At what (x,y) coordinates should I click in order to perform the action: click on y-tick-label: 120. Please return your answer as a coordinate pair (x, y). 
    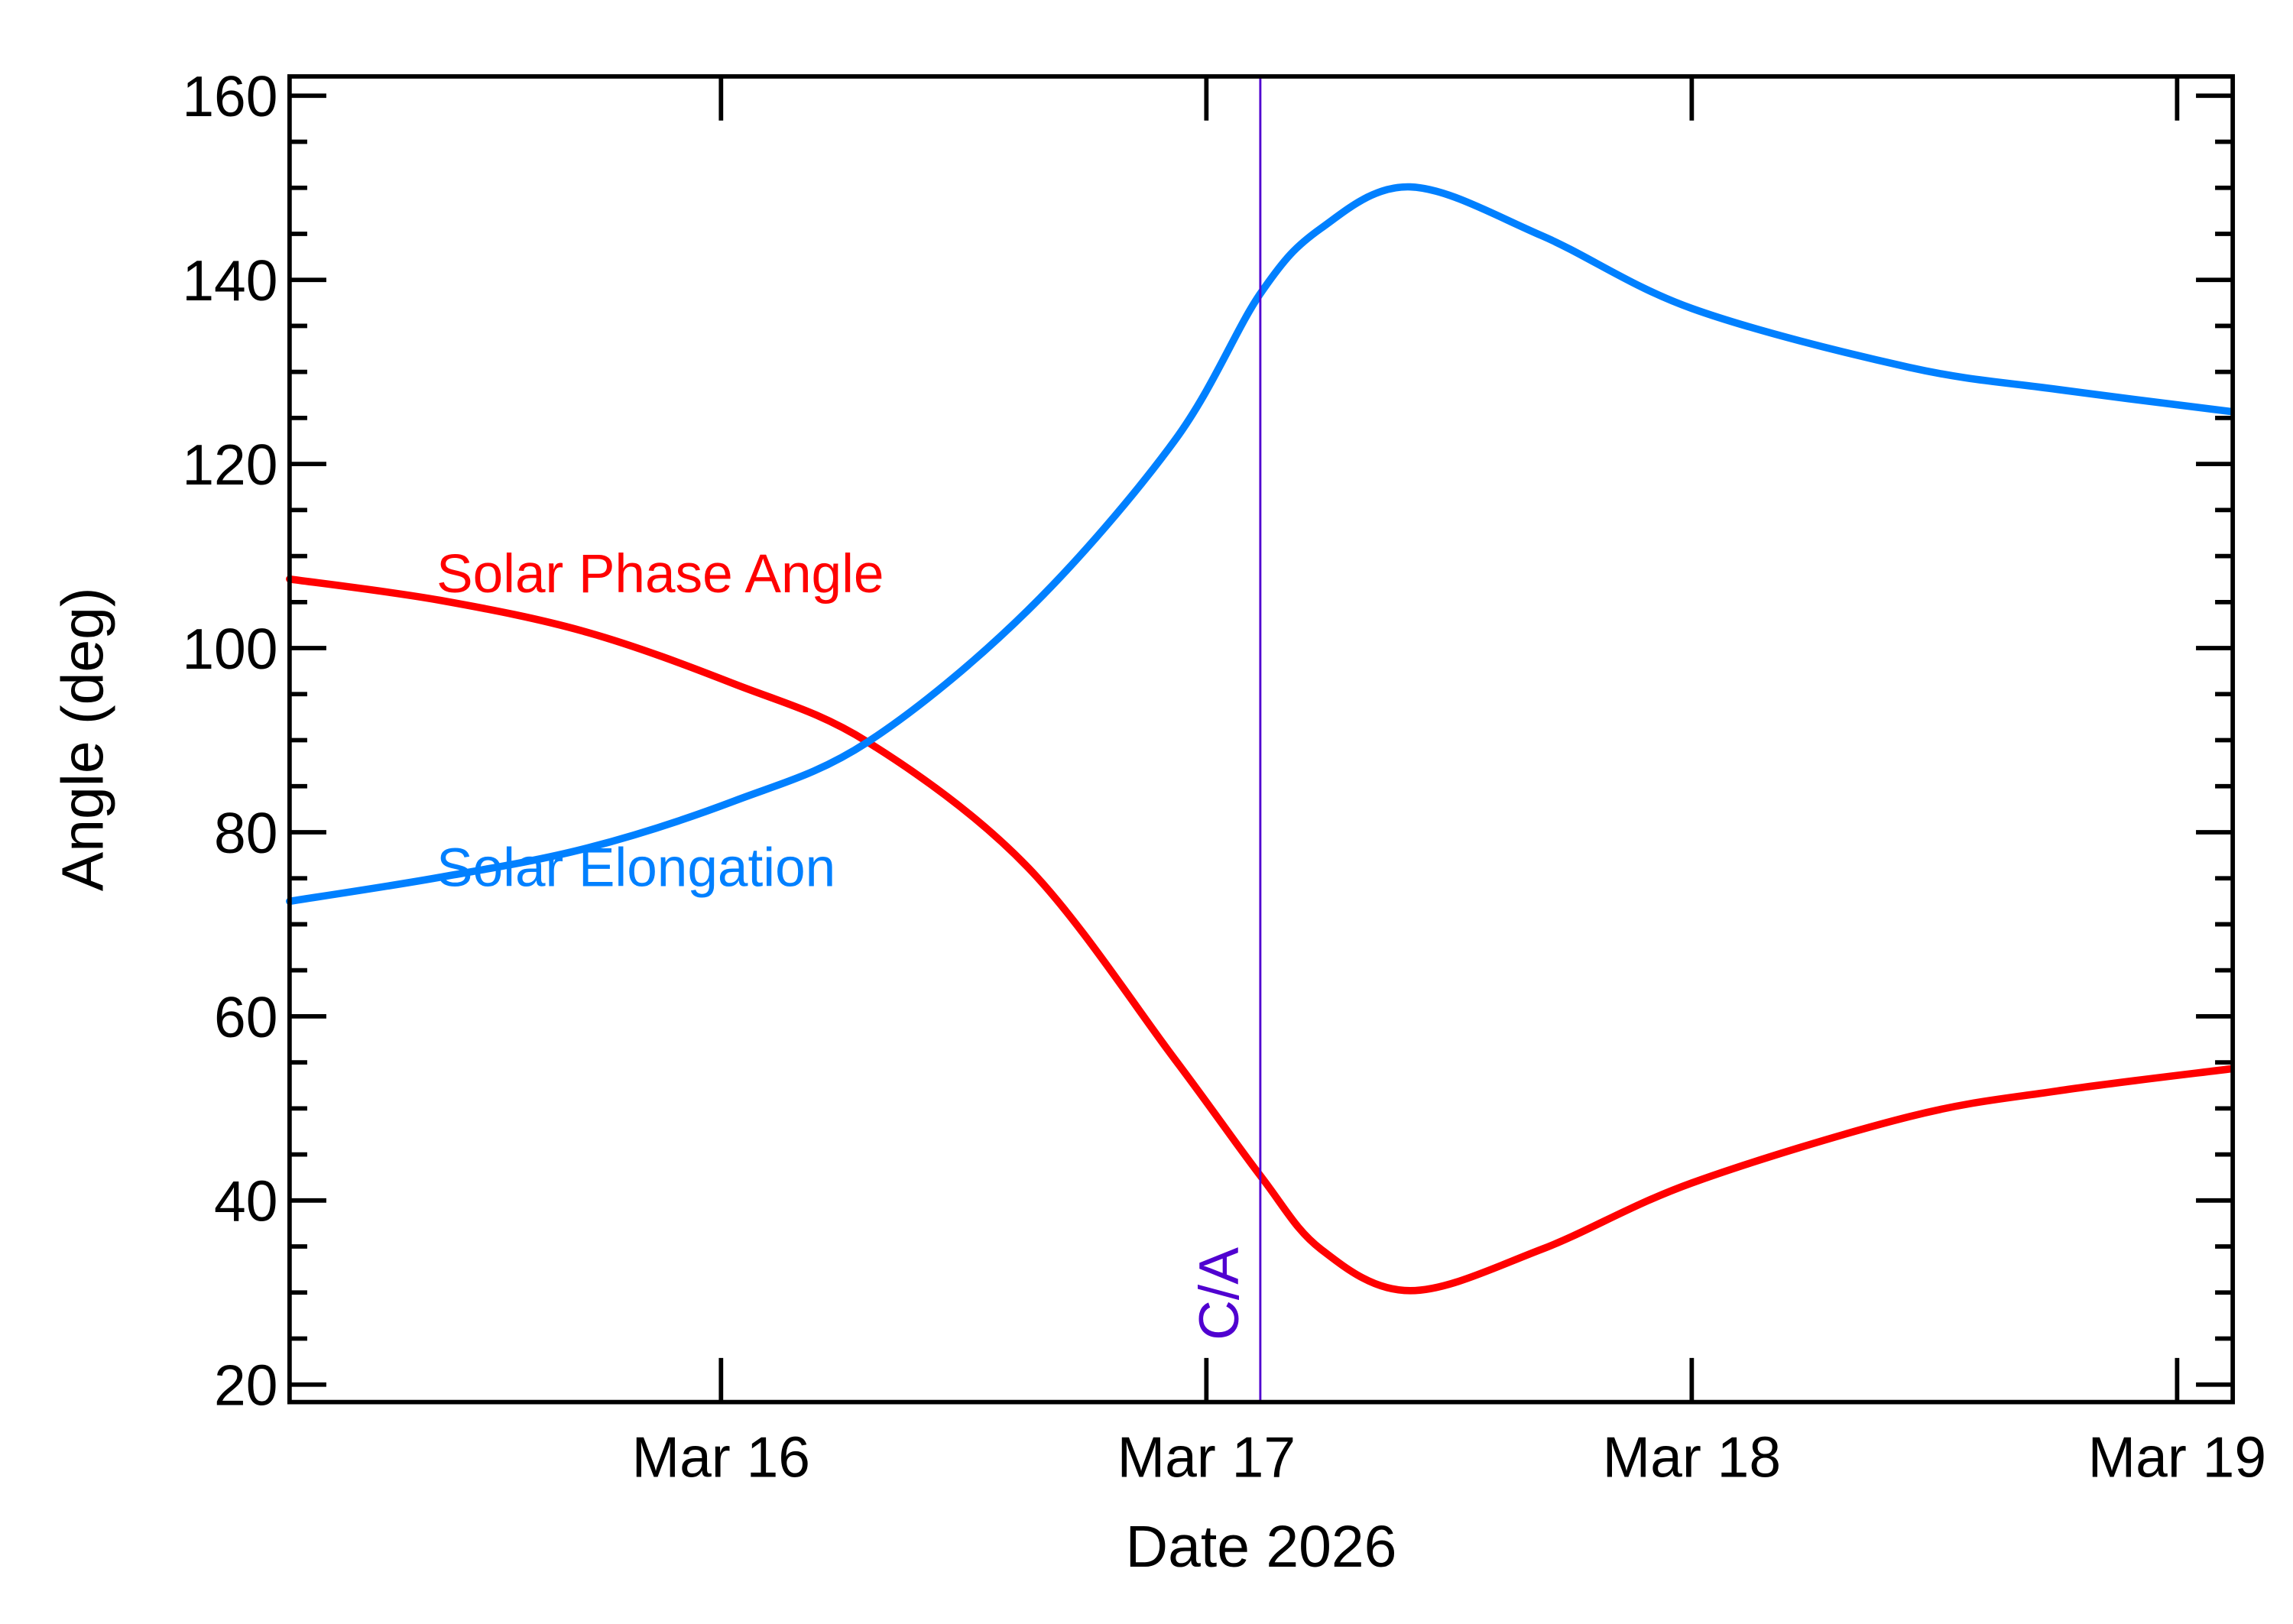
    Looking at the image, I should click on (229, 465).